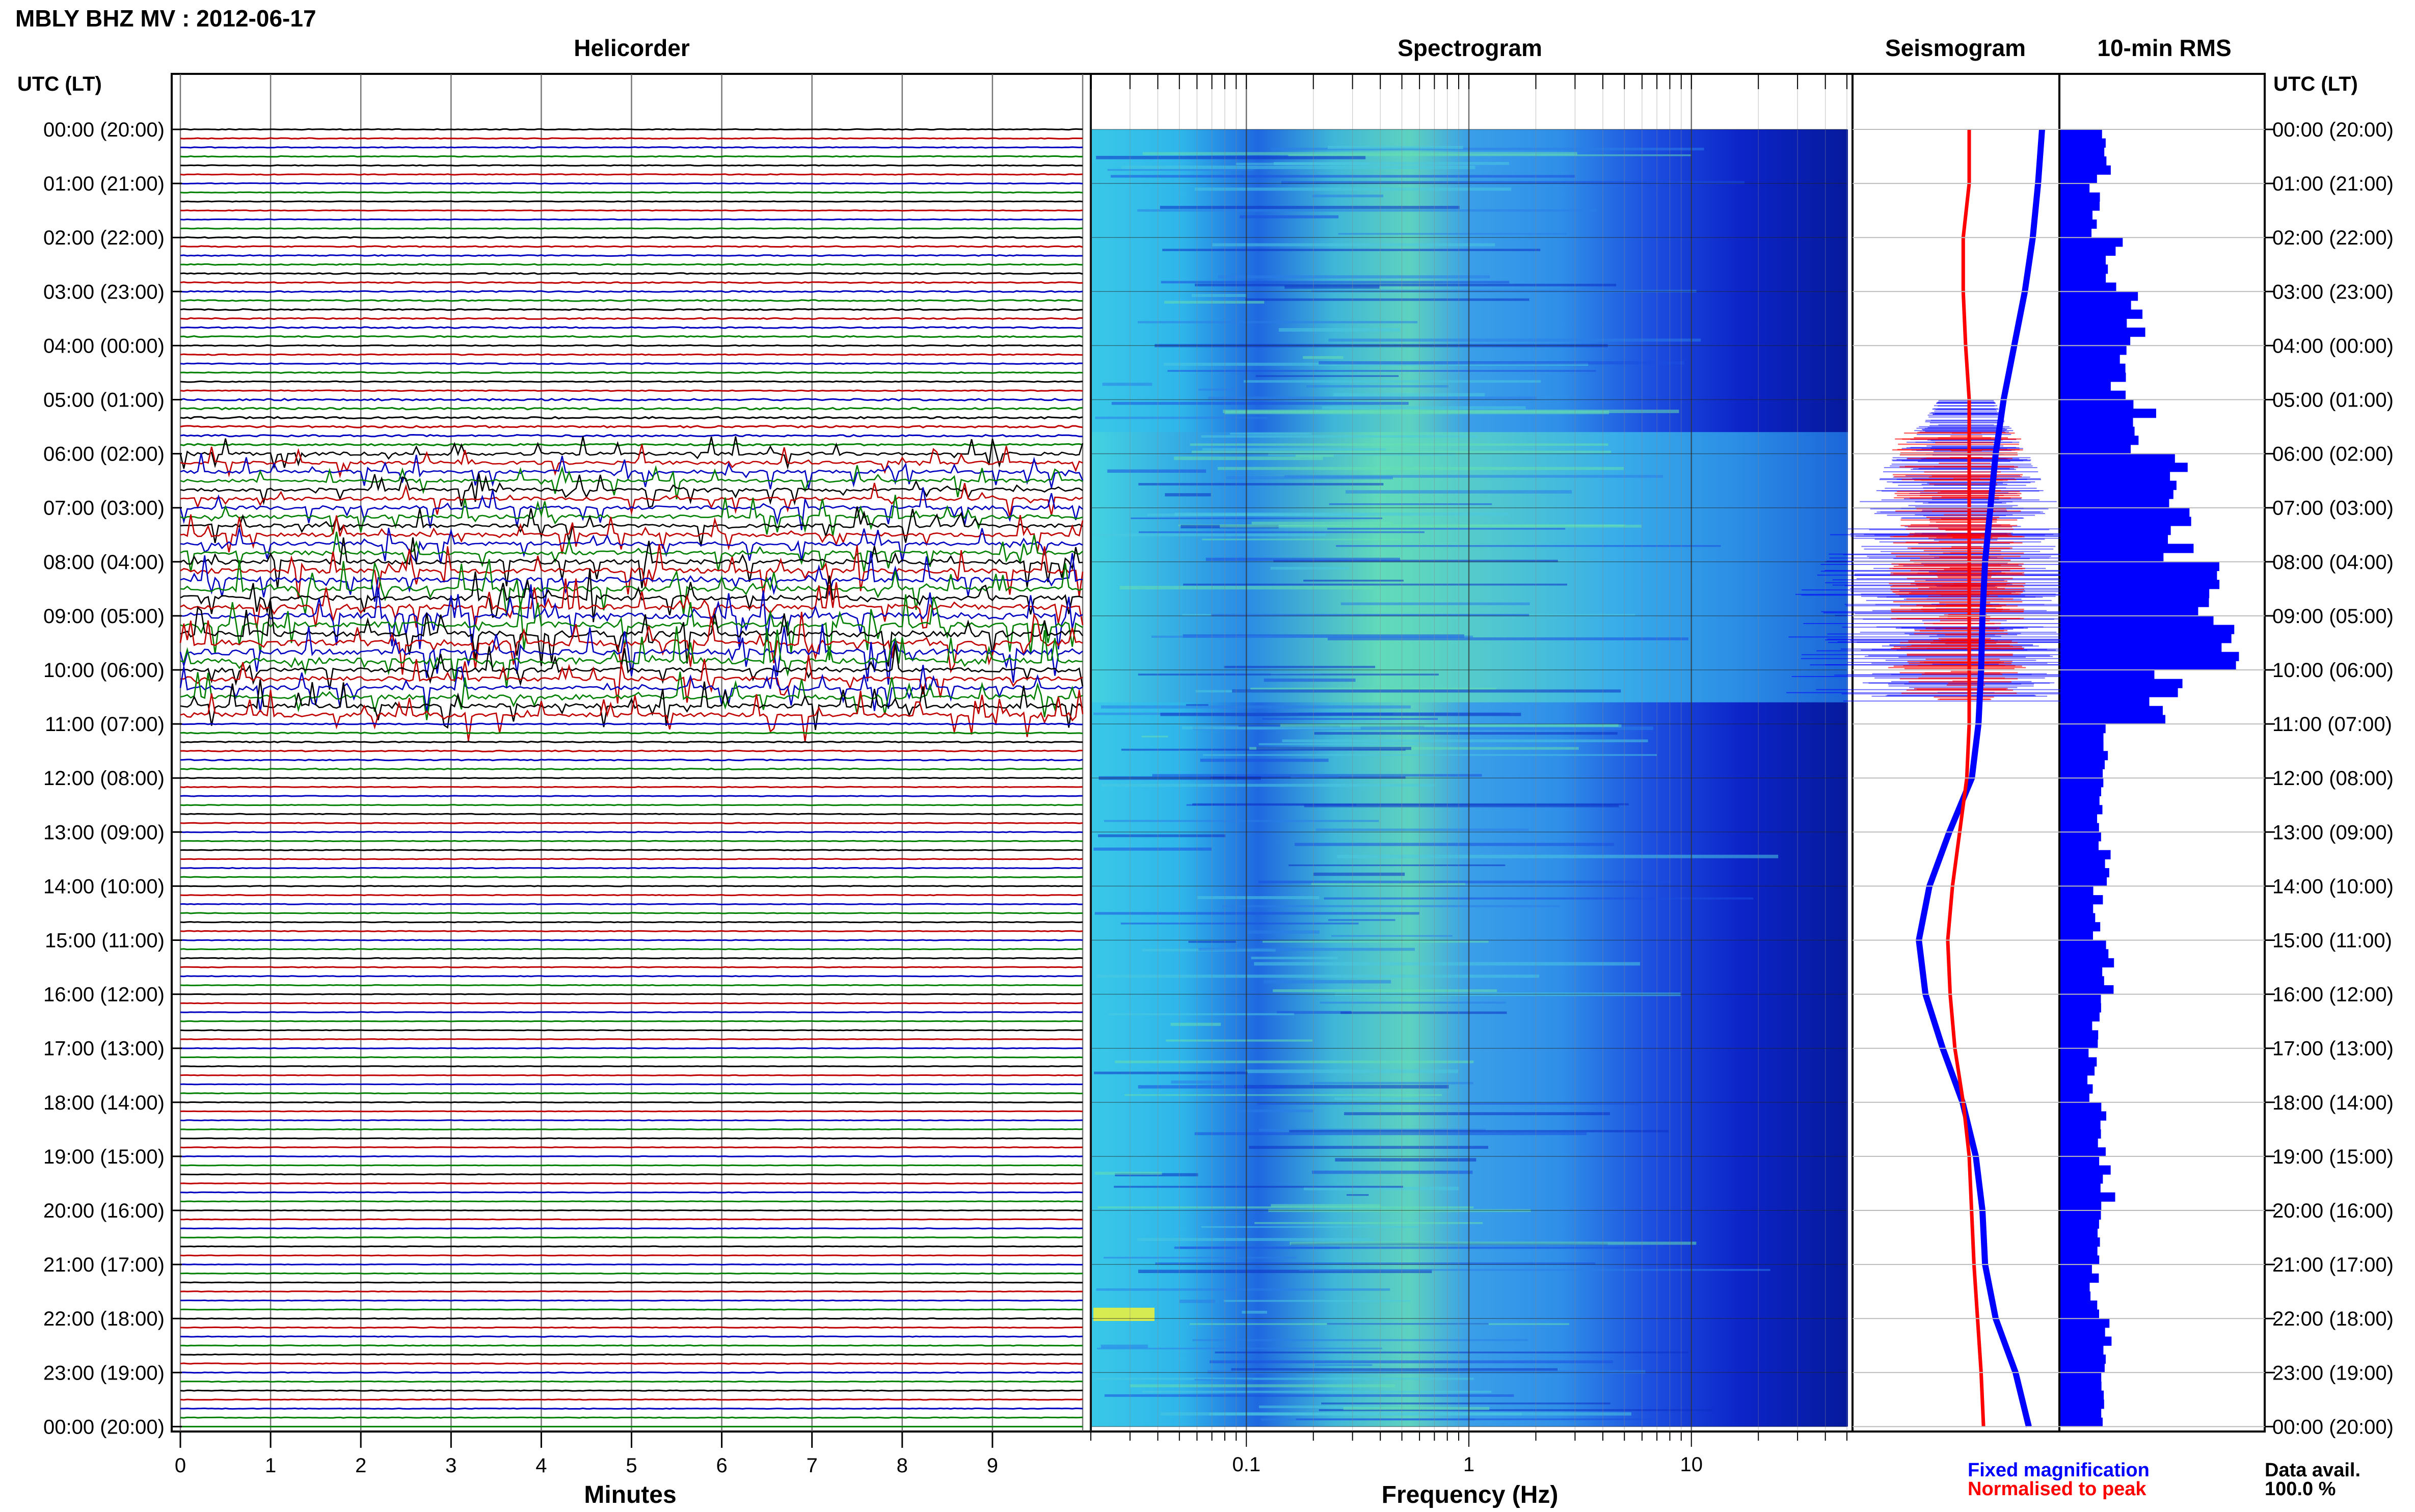 This screenshot has height=1512, width=2415. I want to click on time-label-right: 06:00 (02:00), so click(2333, 455).